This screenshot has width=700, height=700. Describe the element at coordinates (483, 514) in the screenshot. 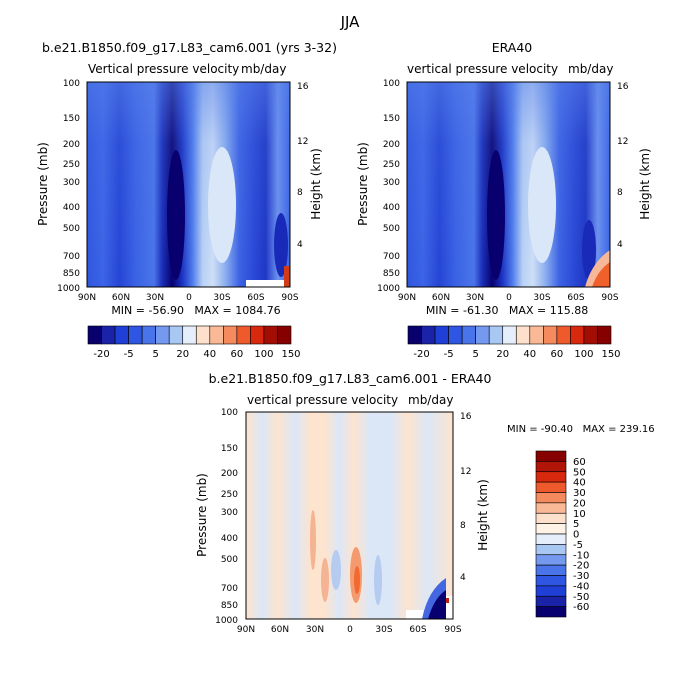

I see `panel-diff-y2label: Height (km)` at that location.